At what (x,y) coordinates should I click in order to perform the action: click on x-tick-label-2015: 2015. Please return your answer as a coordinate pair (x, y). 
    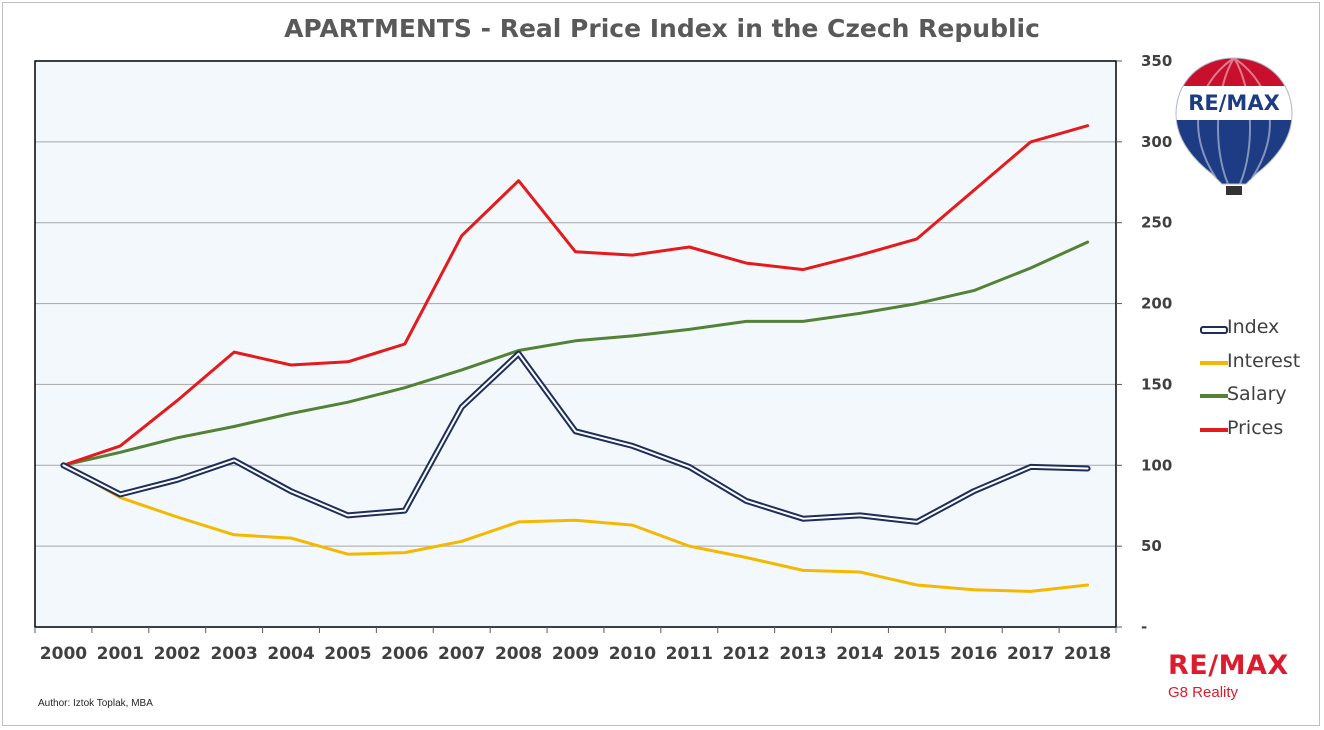
    Looking at the image, I should click on (916, 654).